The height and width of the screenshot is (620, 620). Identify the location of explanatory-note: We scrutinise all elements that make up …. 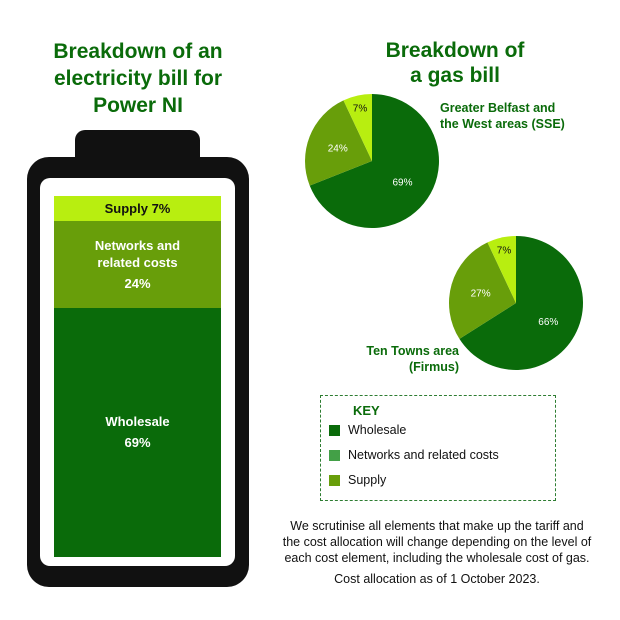
(437, 542).